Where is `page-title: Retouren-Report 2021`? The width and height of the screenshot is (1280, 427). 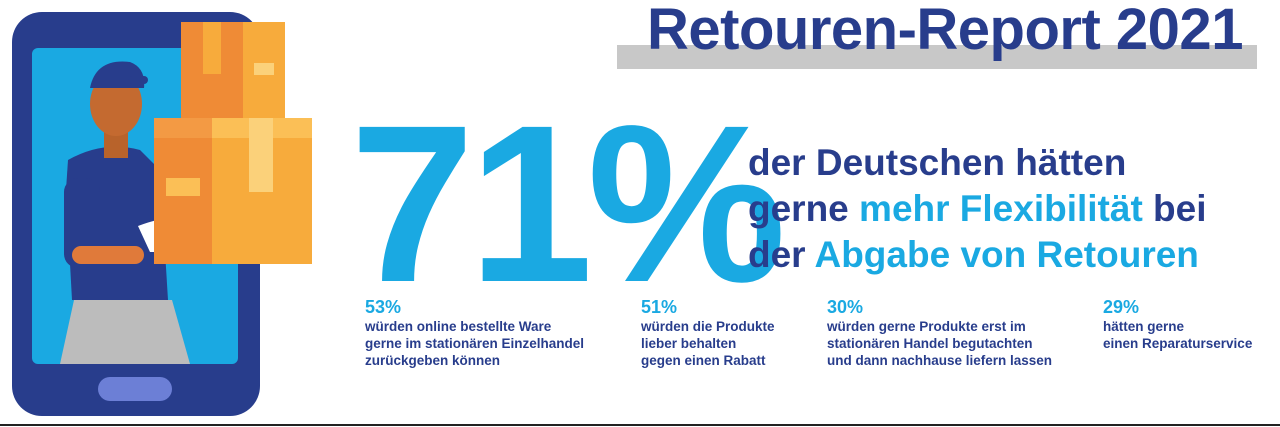 page-title: Retouren-Report 2021 is located at coordinates (945, 31).